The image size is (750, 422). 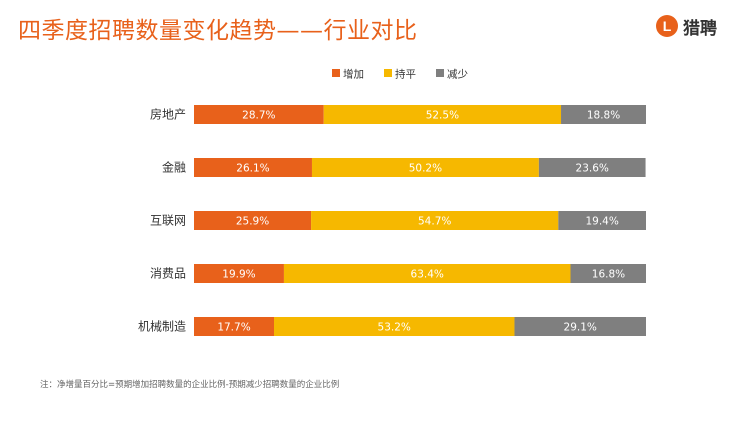 I want to click on data-label: 54.7%, so click(x=434, y=222).